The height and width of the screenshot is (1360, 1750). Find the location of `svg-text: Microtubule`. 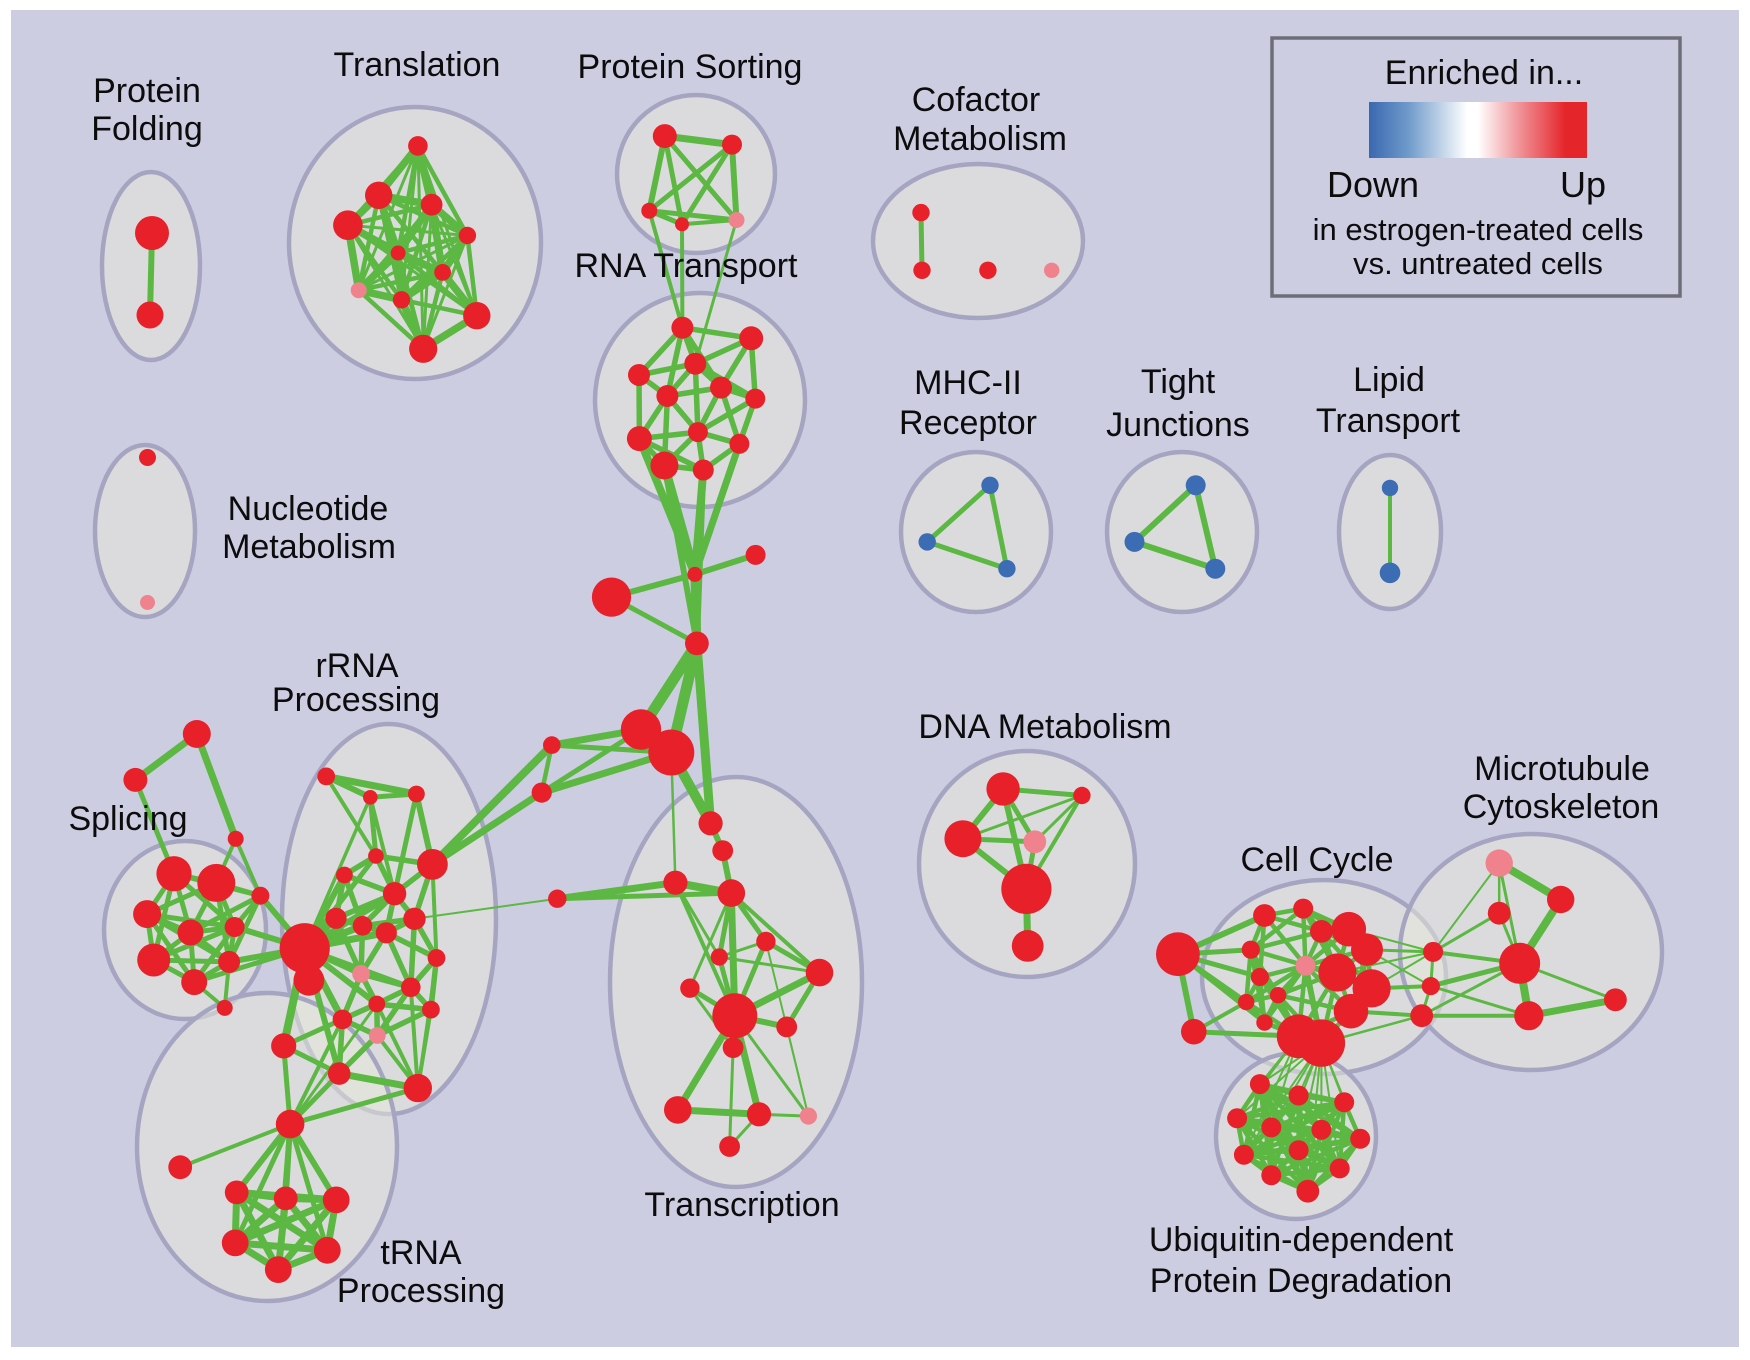

svg-text: Microtubule is located at coordinates (1562, 769).